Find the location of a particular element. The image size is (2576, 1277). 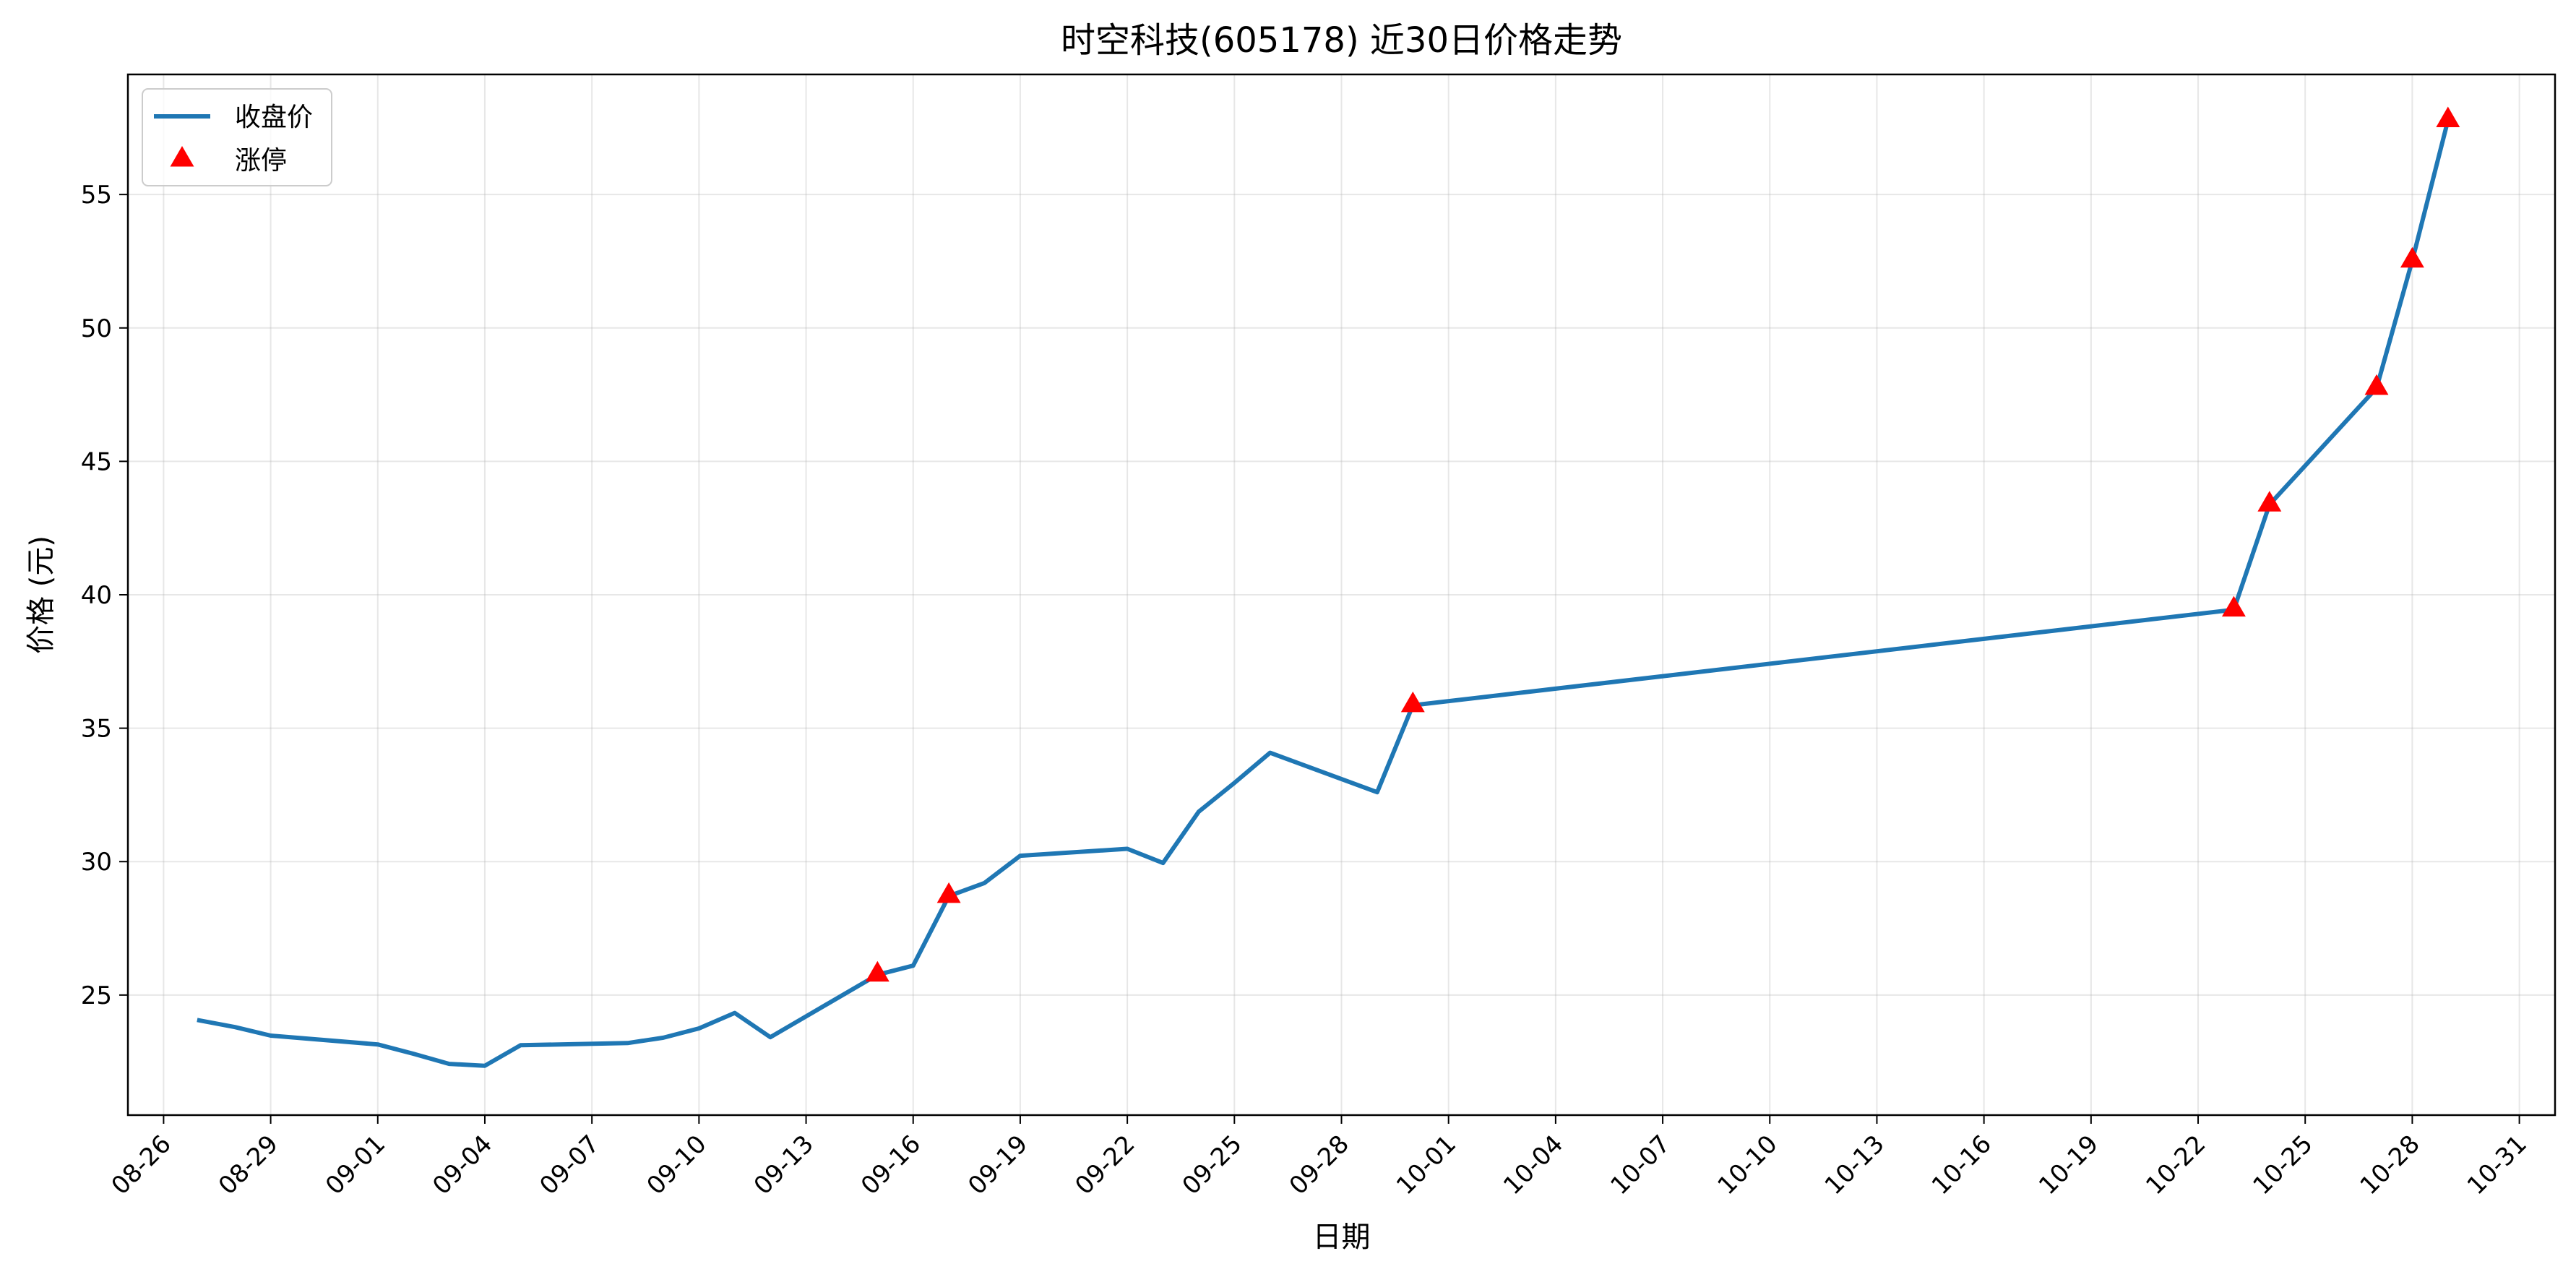

y-tick-label: 30 is located at coordinates (96, 862).